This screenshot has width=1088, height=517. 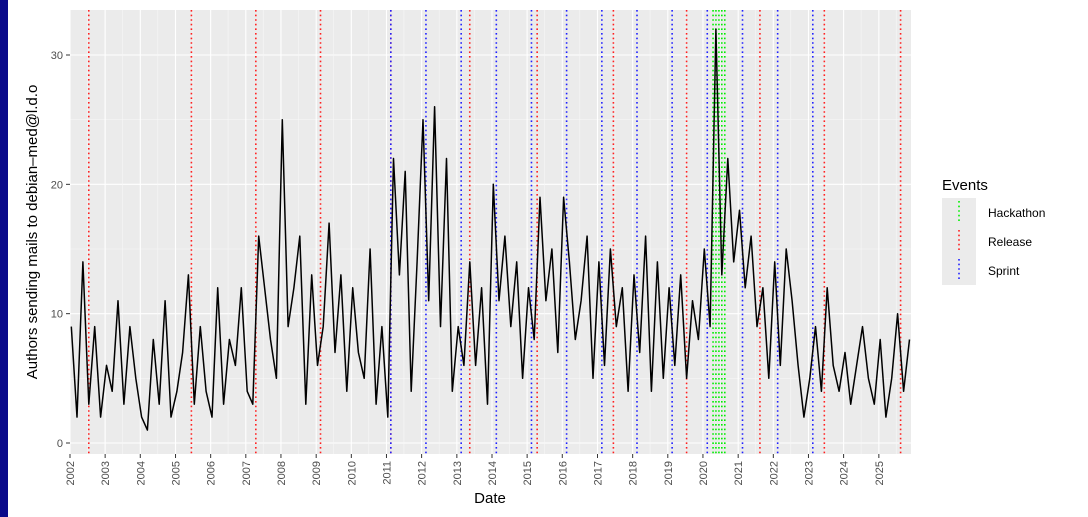 I want to click on legend: Events Hackathon Release Sprint, so click(x=993, y=231).